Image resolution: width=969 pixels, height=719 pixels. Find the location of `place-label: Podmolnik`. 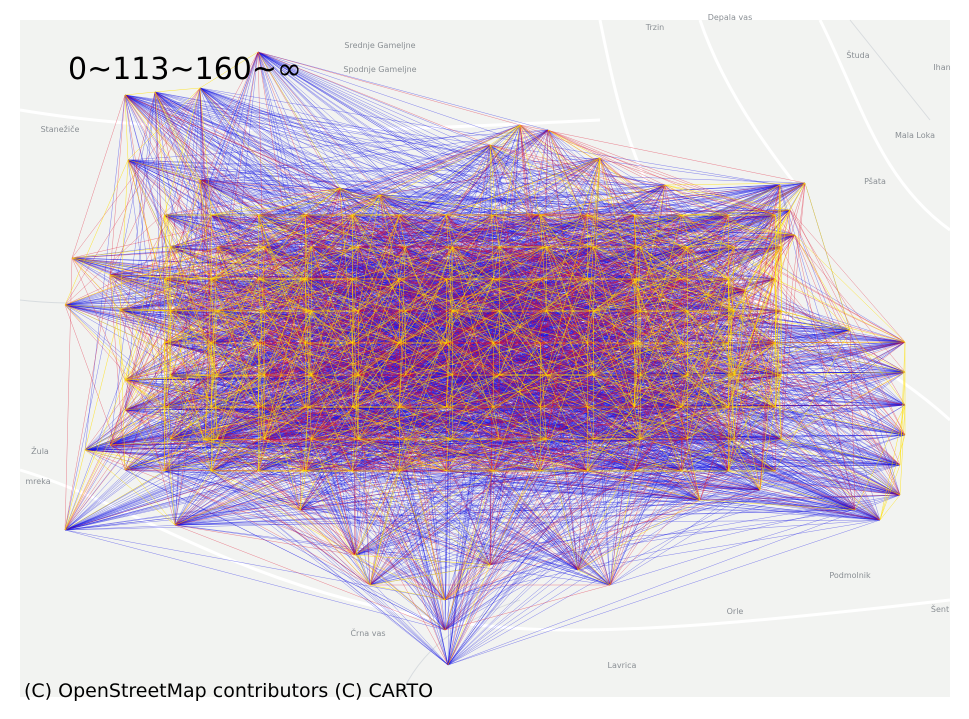

place-label: Podmolnik is located at coordinates (850, 575).